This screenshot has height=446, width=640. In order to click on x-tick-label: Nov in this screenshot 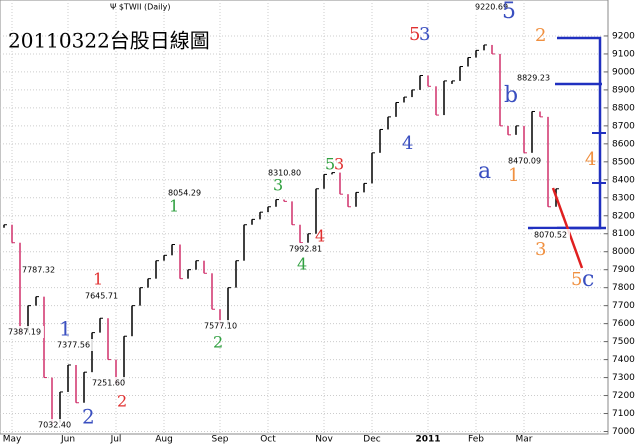, I will do `click(324, 440)`.